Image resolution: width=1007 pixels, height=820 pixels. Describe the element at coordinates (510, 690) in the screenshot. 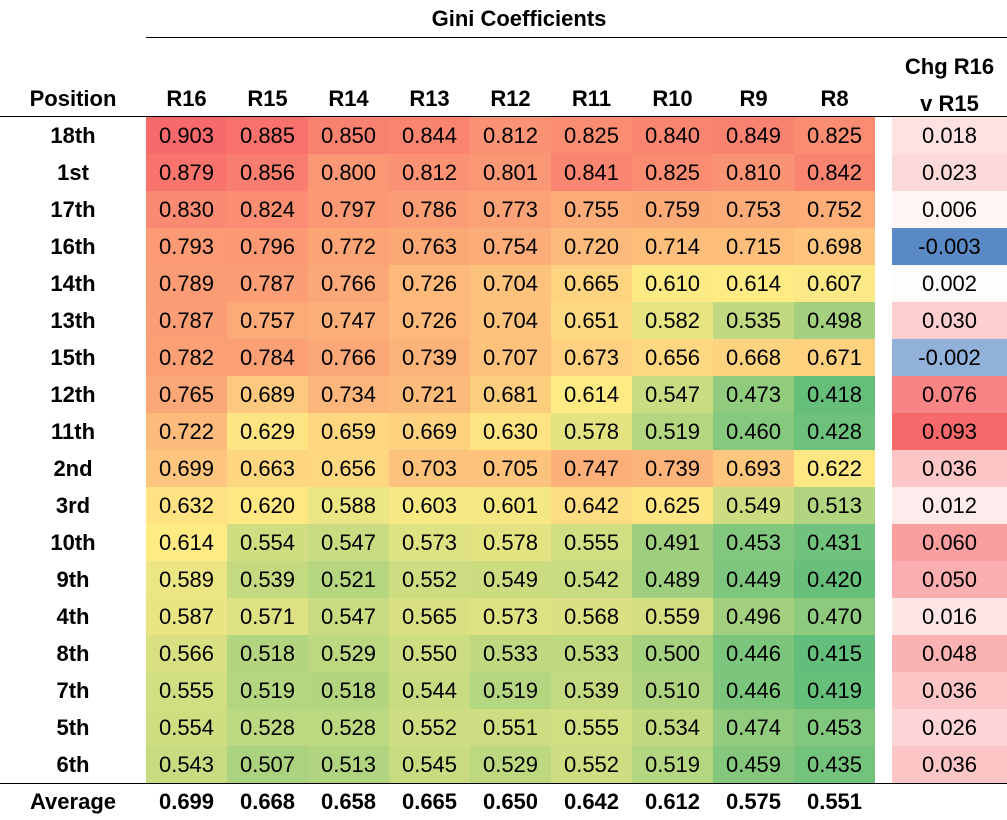

I see `value-cell-r12: 0.519` at that location.